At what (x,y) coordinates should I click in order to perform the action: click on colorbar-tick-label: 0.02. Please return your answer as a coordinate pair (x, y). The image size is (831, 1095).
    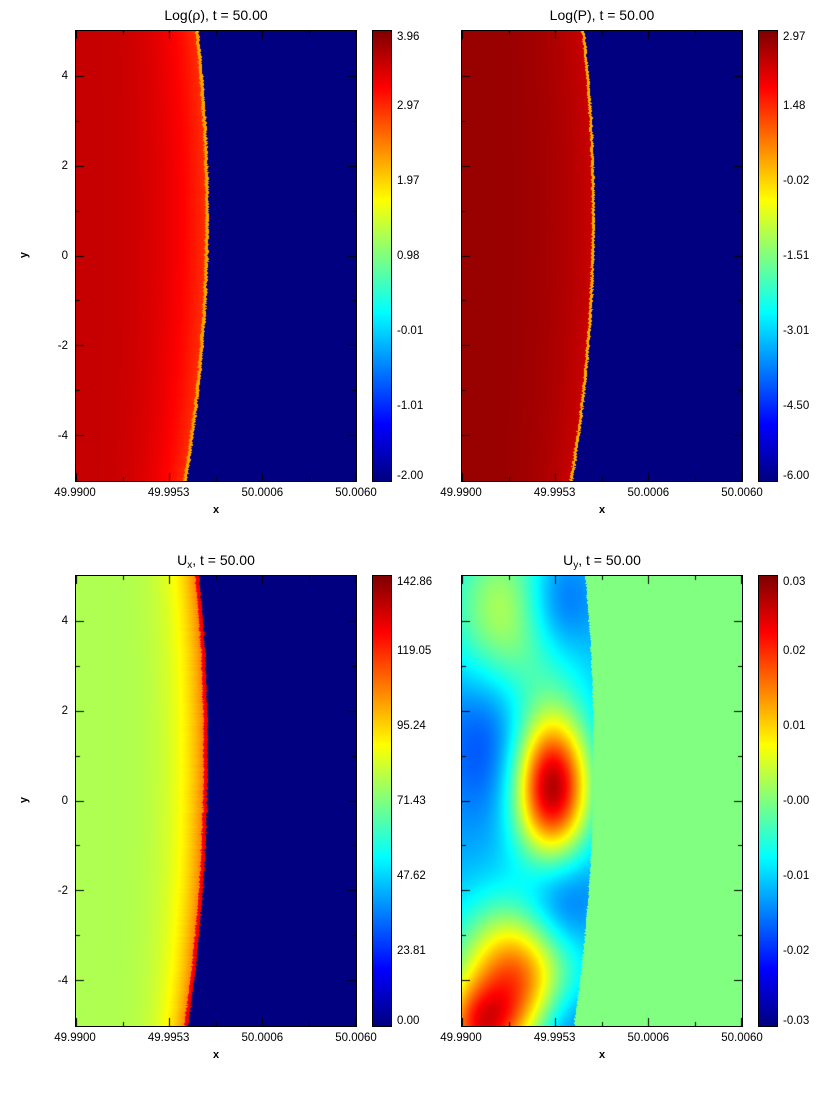
    Looking at the image, I should click on (794, 651).